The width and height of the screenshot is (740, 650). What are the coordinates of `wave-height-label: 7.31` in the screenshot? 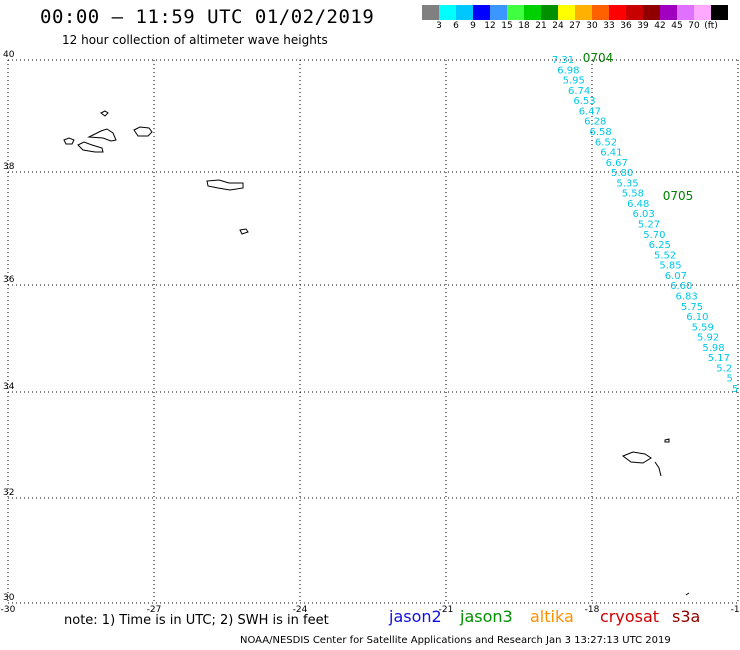 It's located at (563, 60).